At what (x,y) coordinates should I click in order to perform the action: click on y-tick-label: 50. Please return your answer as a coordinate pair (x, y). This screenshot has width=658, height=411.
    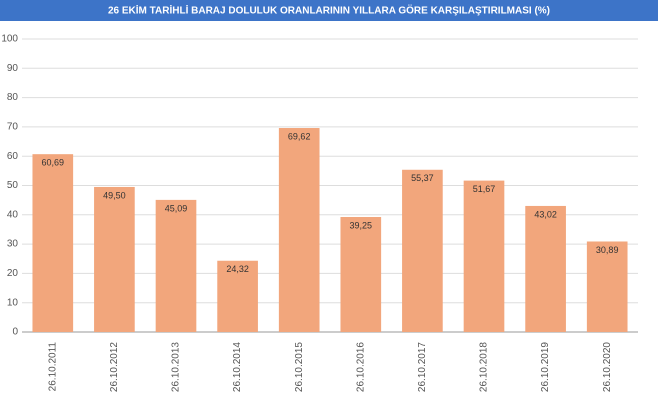
    Looking at the image, I should click on (13, 185).